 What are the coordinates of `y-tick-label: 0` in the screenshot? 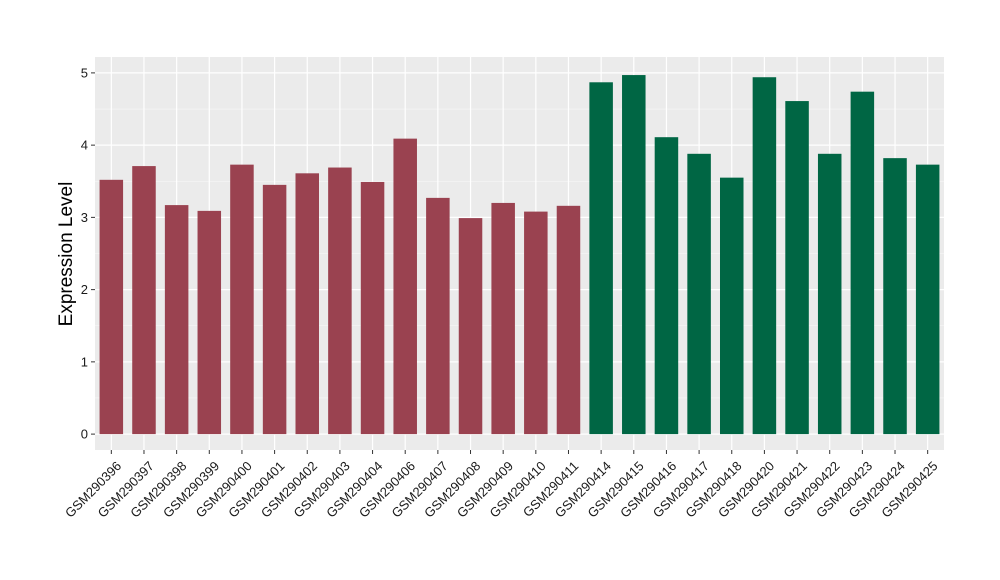 It's located at (84, 434).